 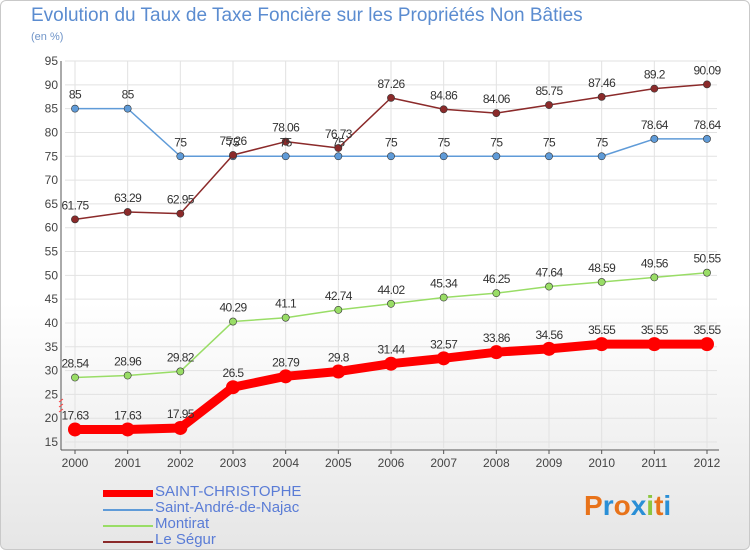 What do you see at coordinates (128, 362) in the screenshot?
I see `data-label: 28.96` at bounding box center [128, 362].